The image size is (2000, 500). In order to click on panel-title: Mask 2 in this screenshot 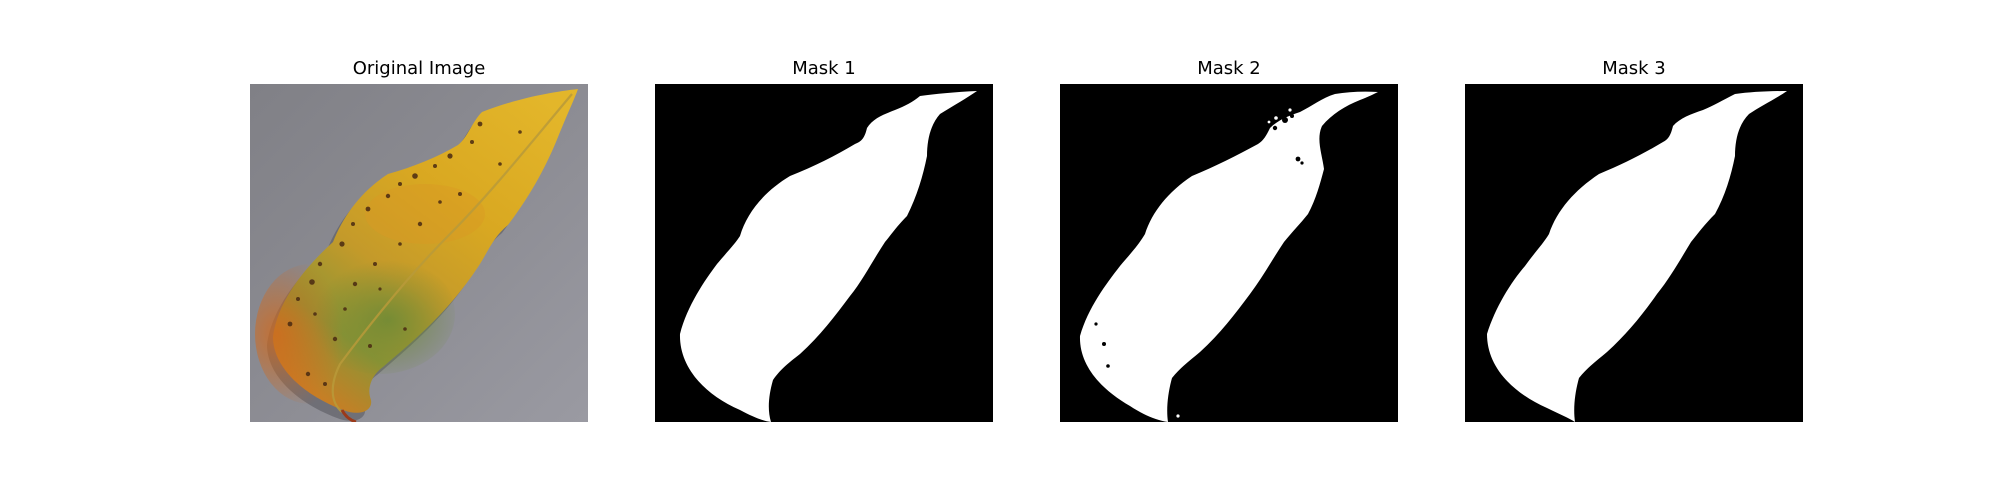, I will do `click(1229, 68)`.